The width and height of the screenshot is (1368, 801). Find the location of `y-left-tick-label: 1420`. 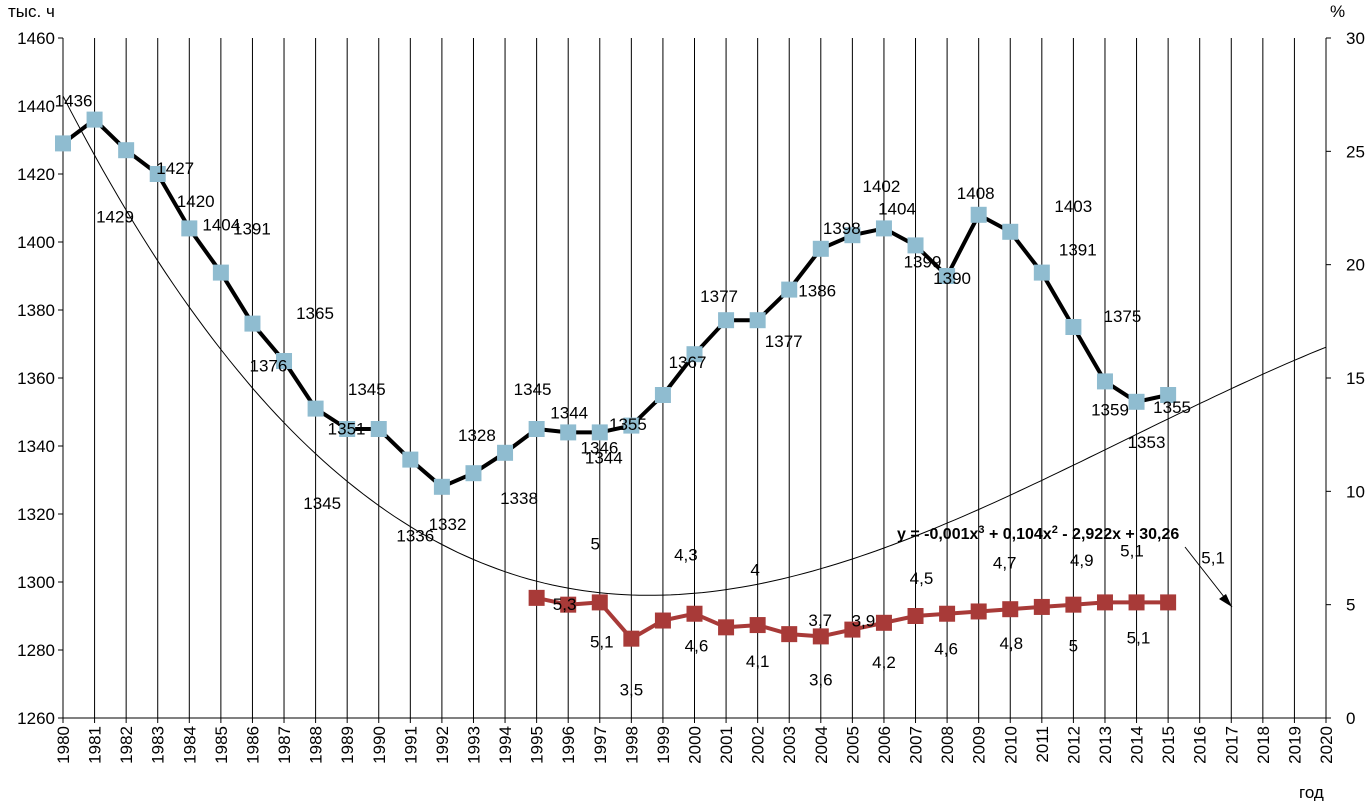

y-left-tick-label: 1420 is located at coordinates (36, 174).